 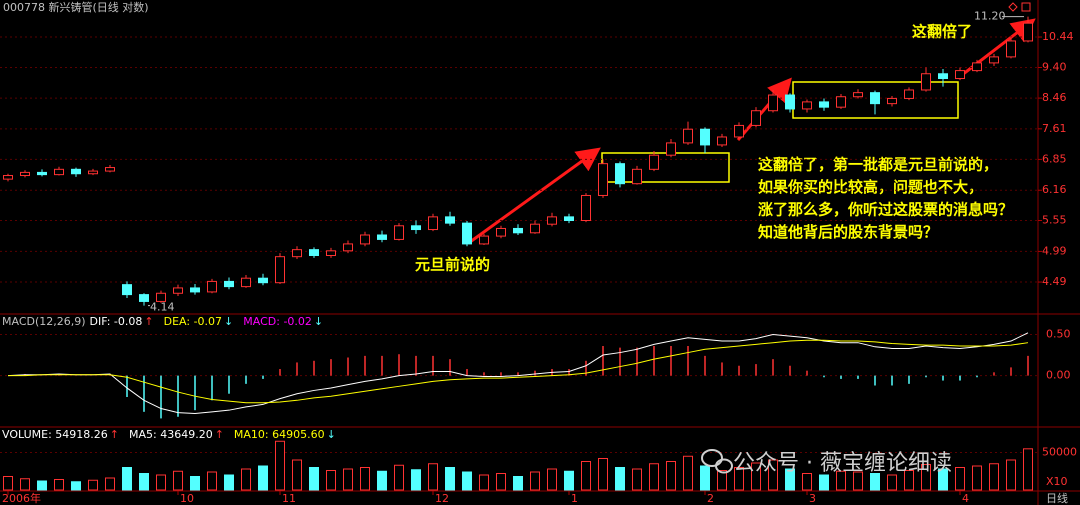 What do you see at coordinates (1058, 36) in the screenshot?
I see `y-tick-label: 10.44` at bounding box center [1058, 36].